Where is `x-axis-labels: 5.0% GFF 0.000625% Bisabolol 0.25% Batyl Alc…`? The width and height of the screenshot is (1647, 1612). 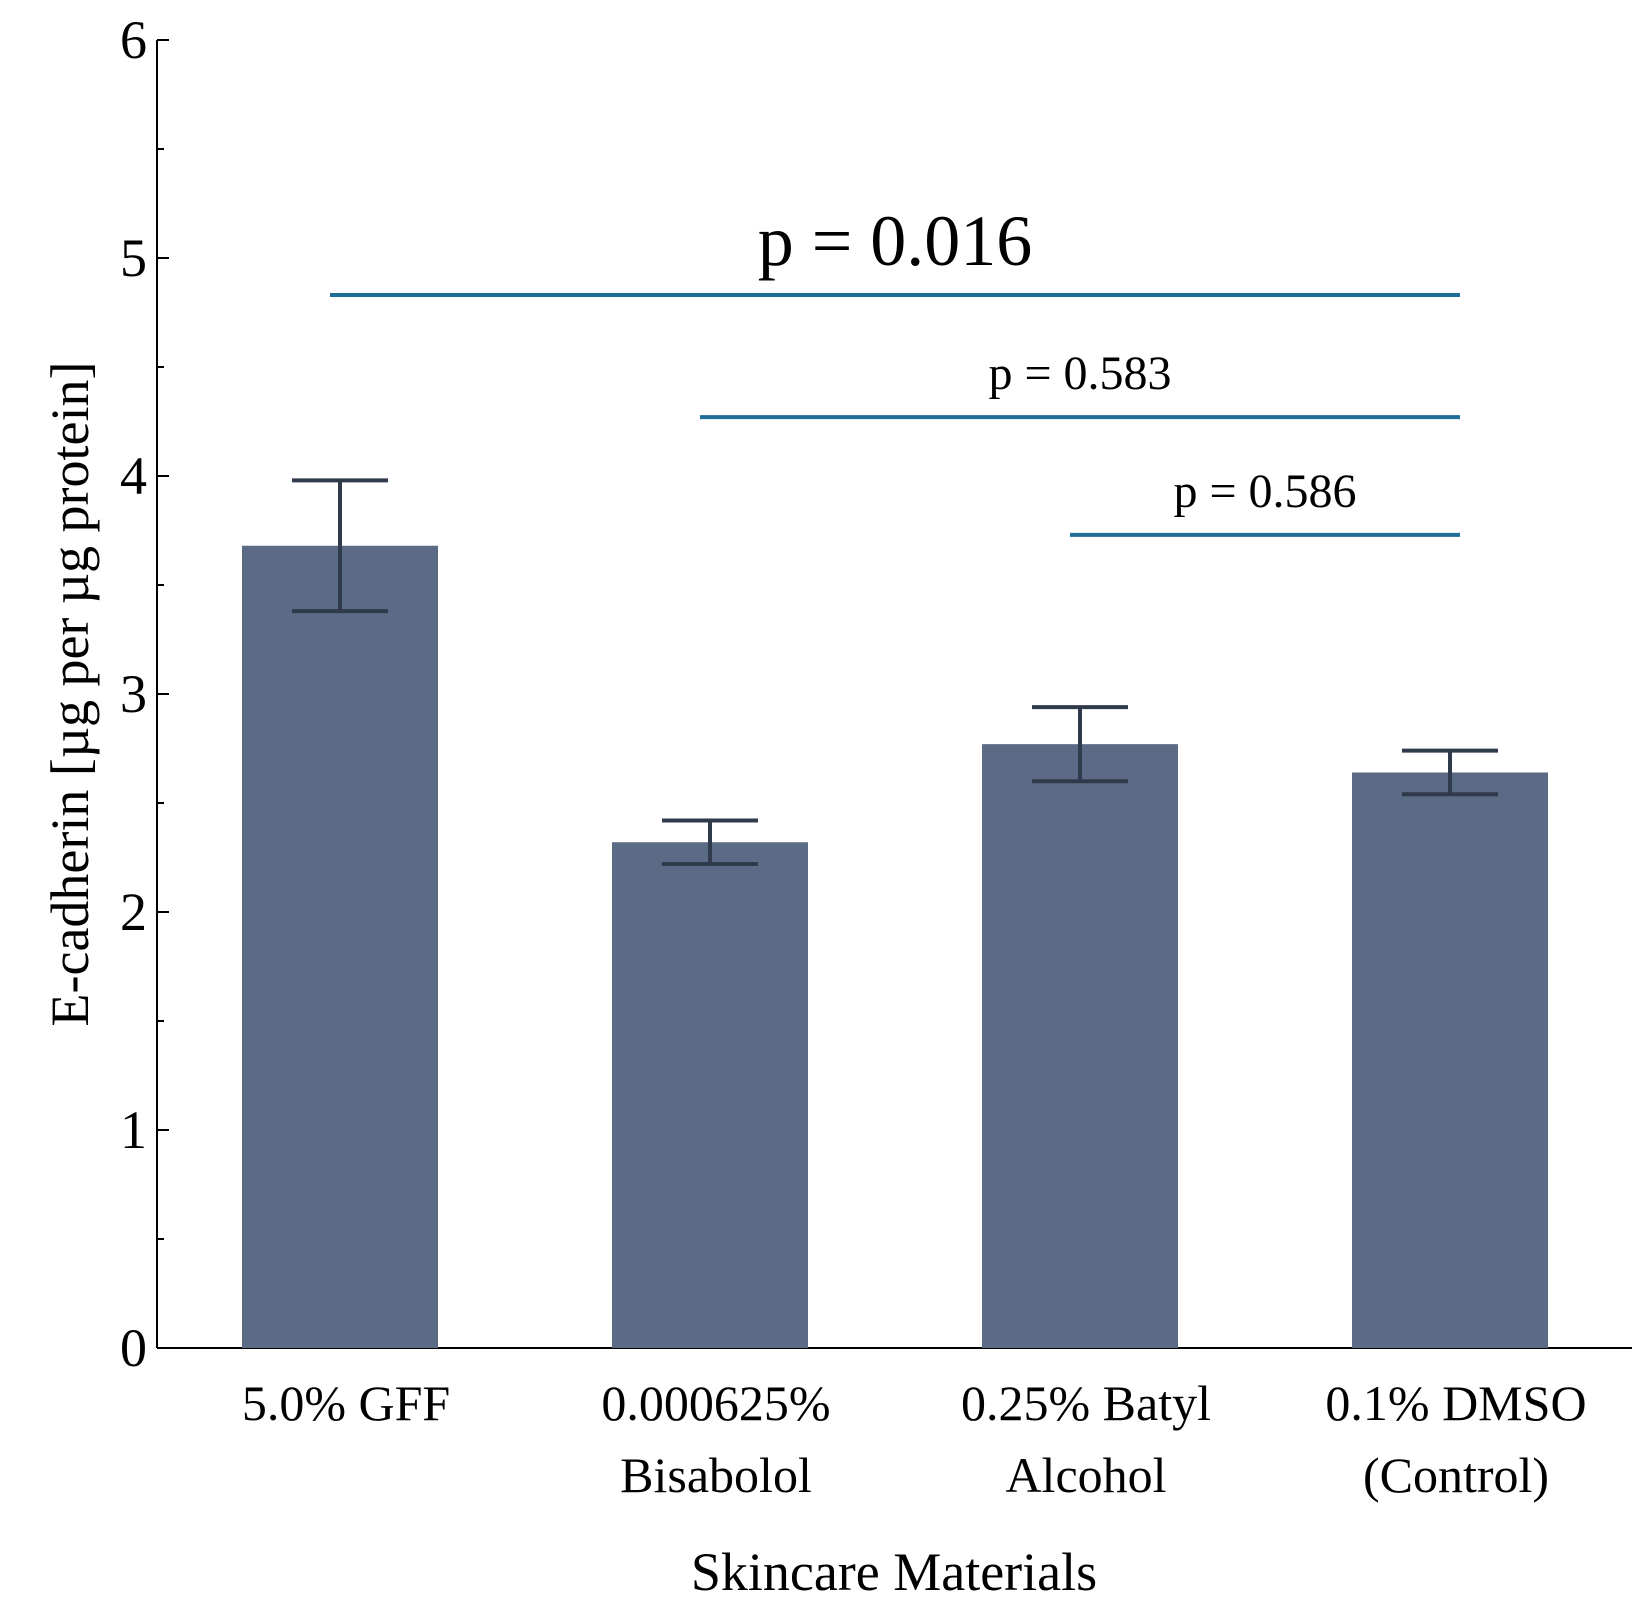
x-axis-labels: 5.0% GFF 0.000625% Bisabolol 0.25% Batyl Alc… is located at coordinates (914, 1439).